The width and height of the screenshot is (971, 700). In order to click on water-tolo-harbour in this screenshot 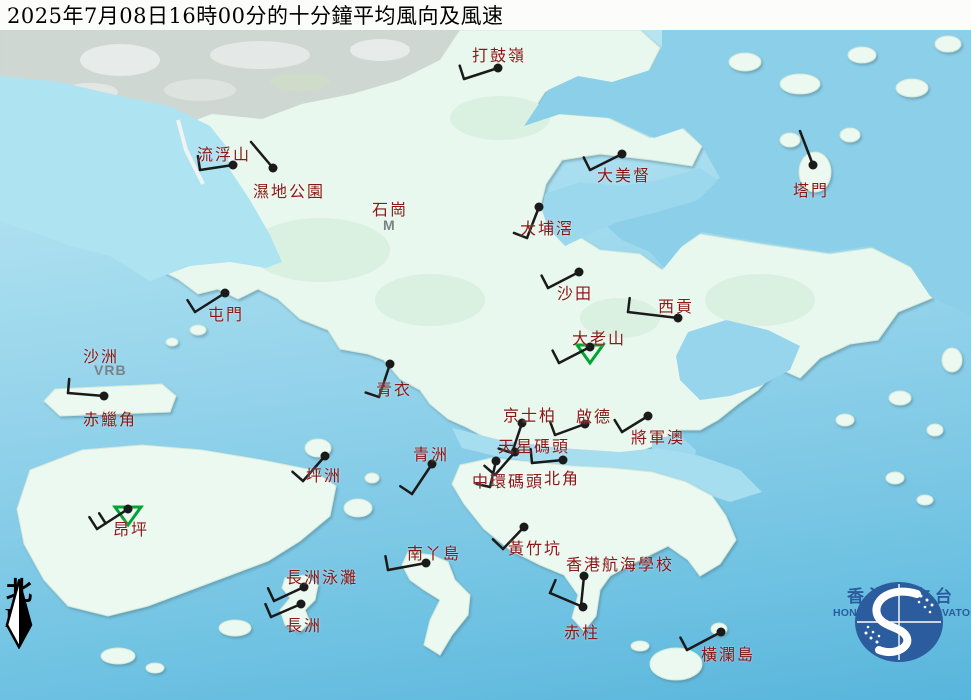, I will do `click(630, 207)`.